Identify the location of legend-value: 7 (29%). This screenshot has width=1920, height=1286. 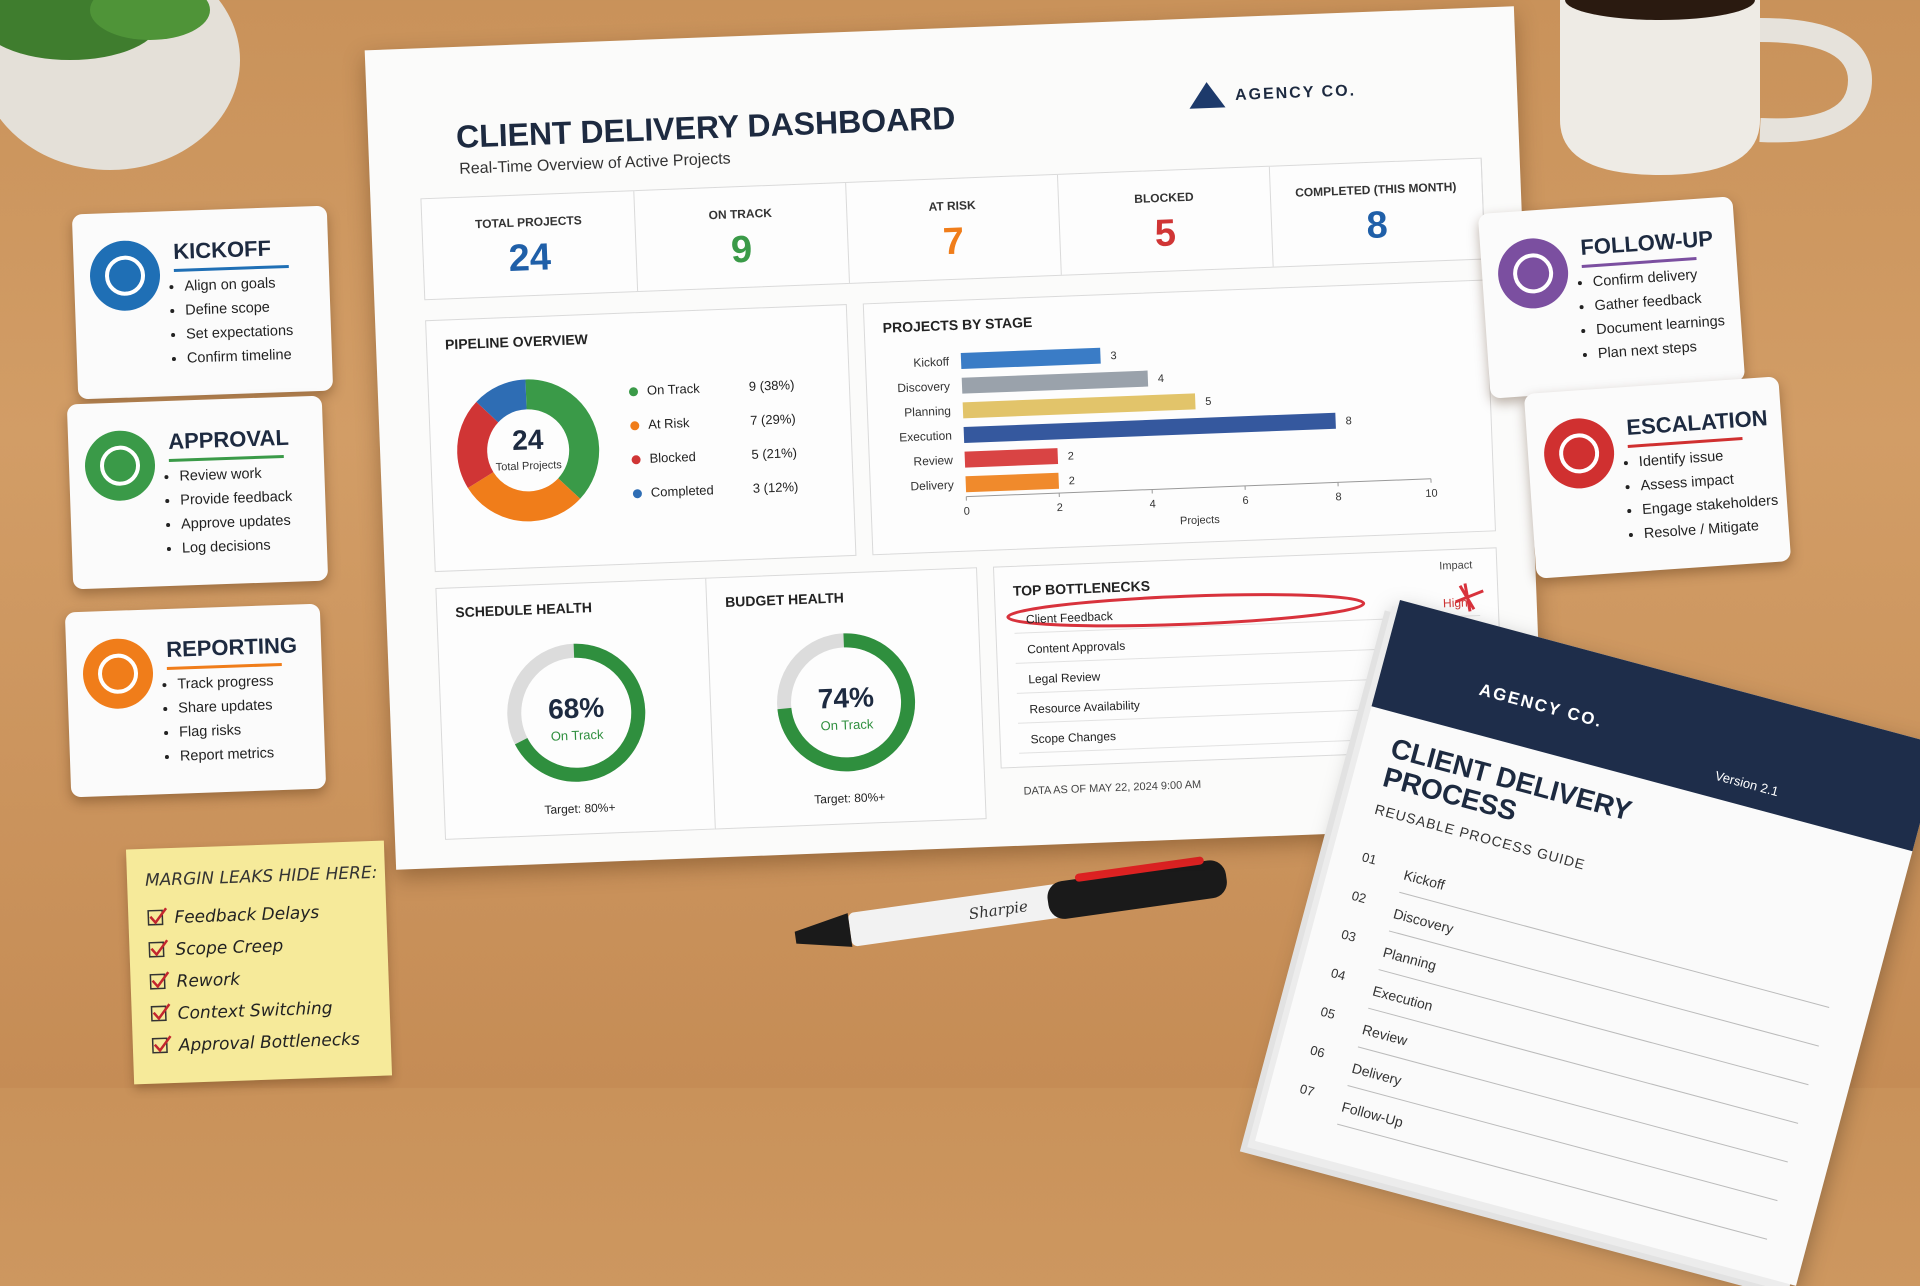
(773, 419).